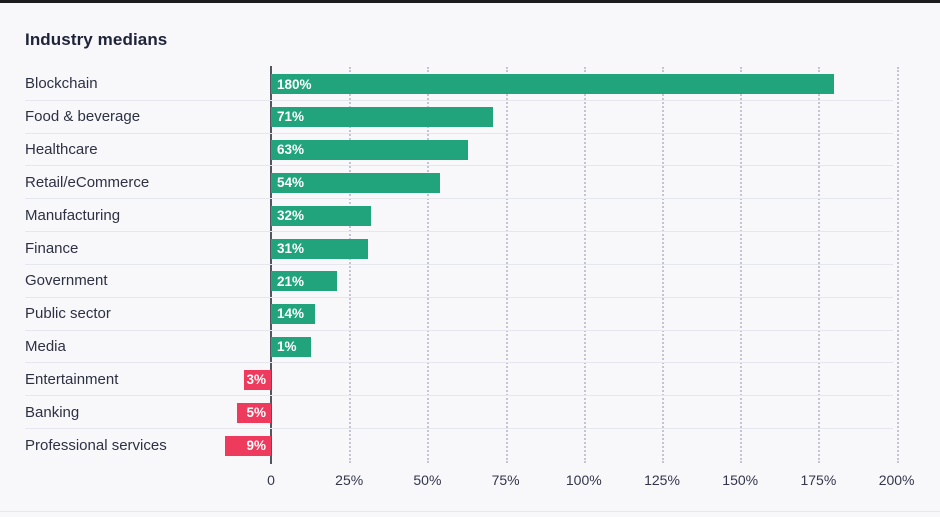  I want to click on tick-label-125pct: 125%, so click(662, 480).